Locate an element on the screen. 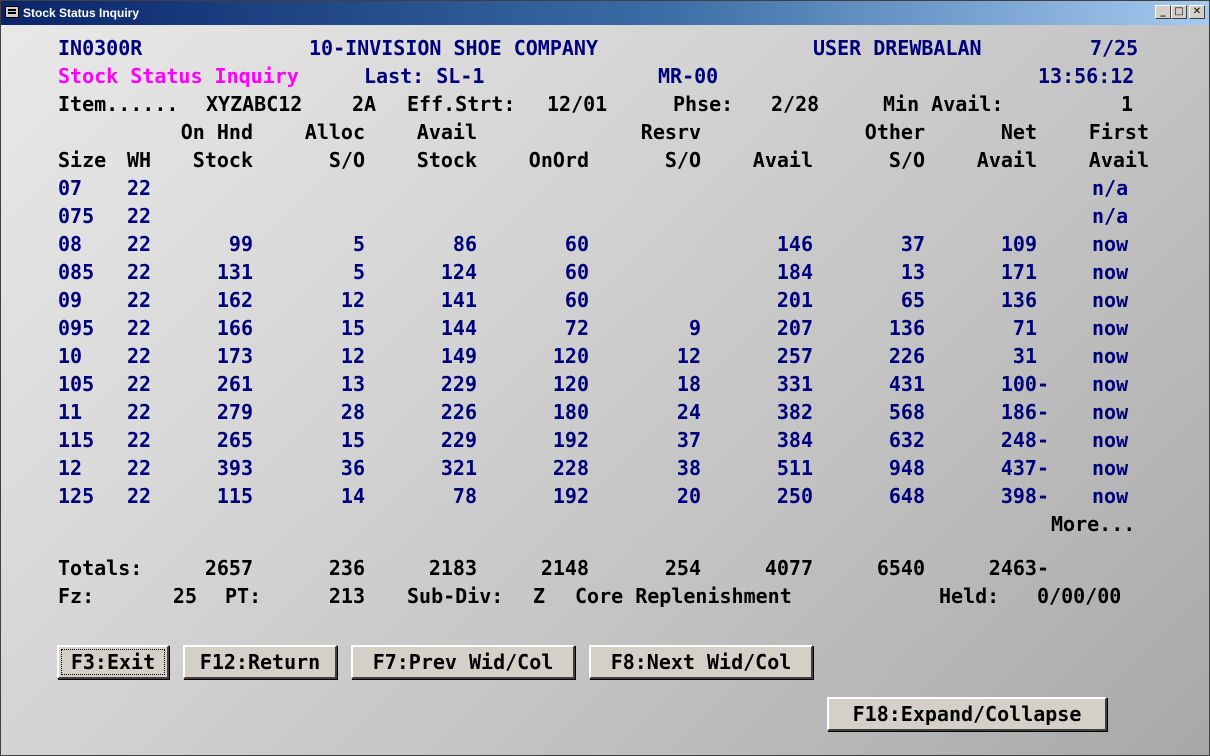 Image resolution: width=1210 pixels, height=756 pixels. table-cell: 192 is located at coordinates (570, 440).